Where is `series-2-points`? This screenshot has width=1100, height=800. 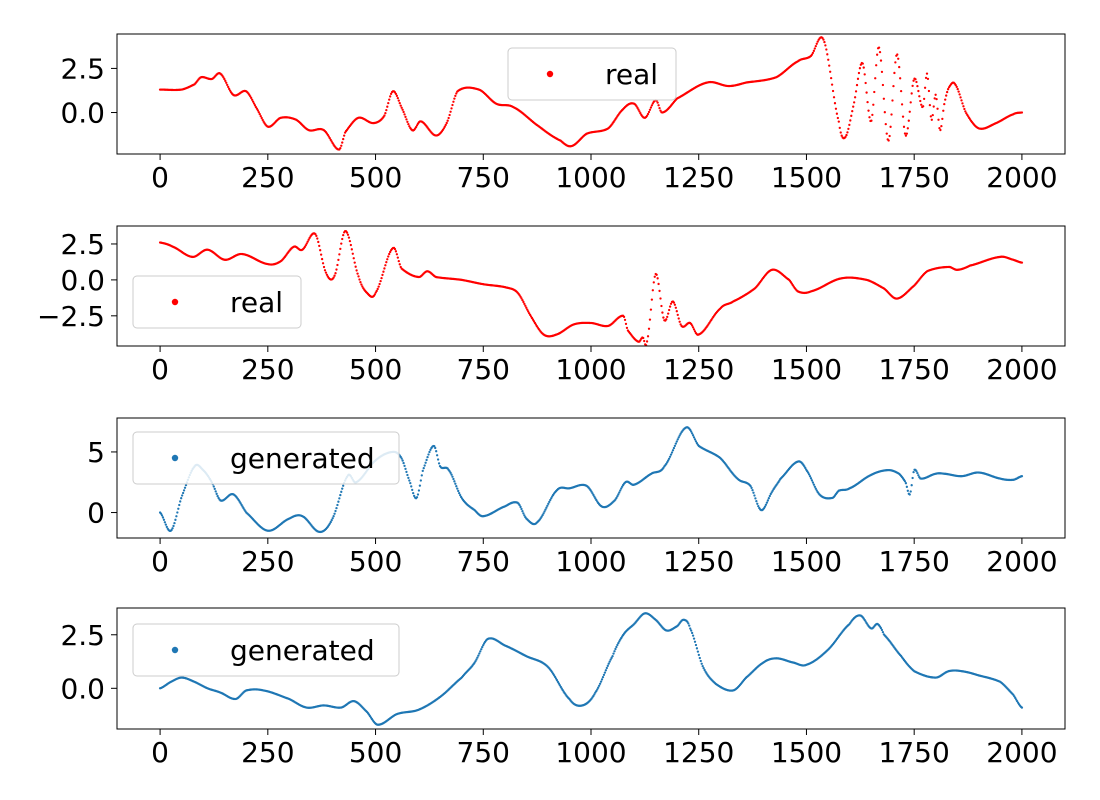 series-2-points is located at coordinates (591, 288).